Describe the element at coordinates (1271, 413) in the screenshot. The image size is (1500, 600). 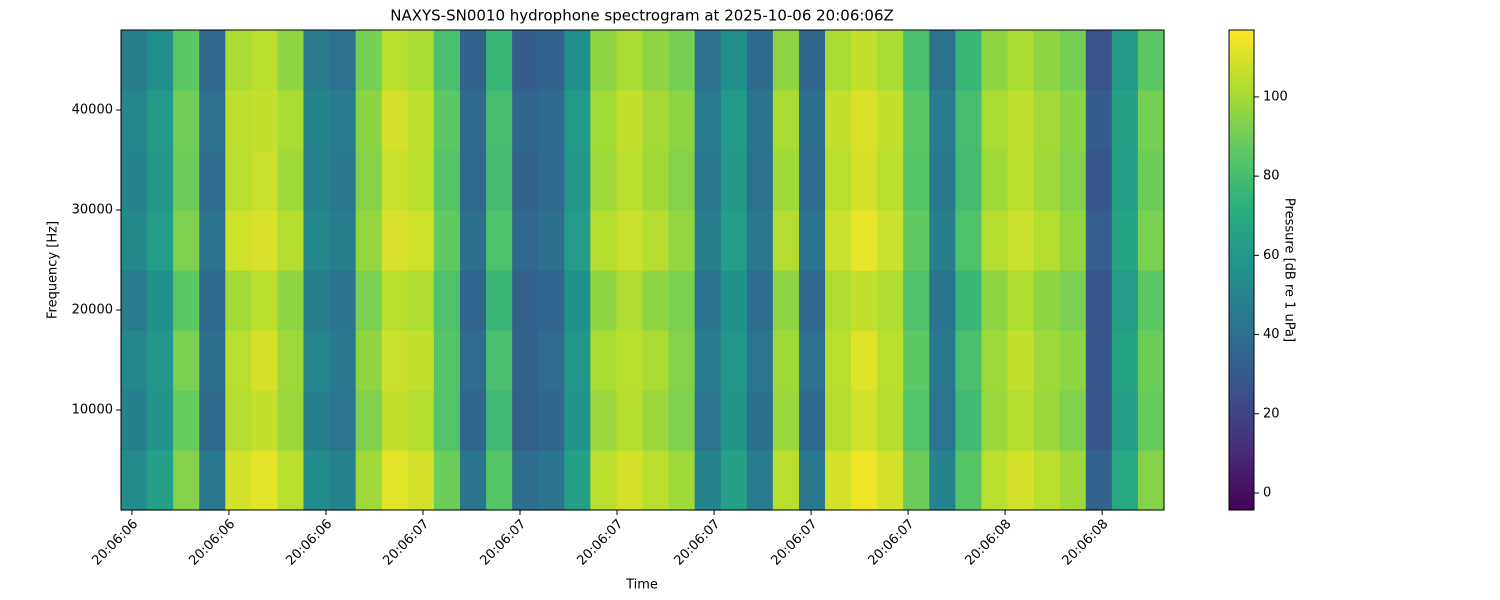
I see `colorbar-tick-label: 20` at that location.